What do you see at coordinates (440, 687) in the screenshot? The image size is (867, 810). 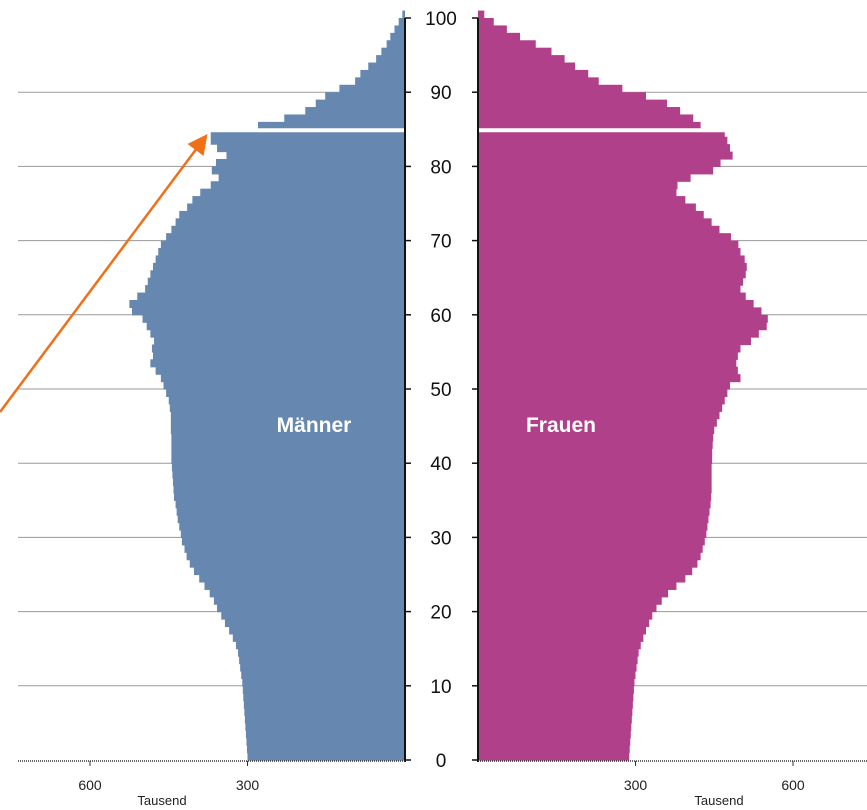 I see `y-tick-label-10: 10` at bounding box center [440, 687].